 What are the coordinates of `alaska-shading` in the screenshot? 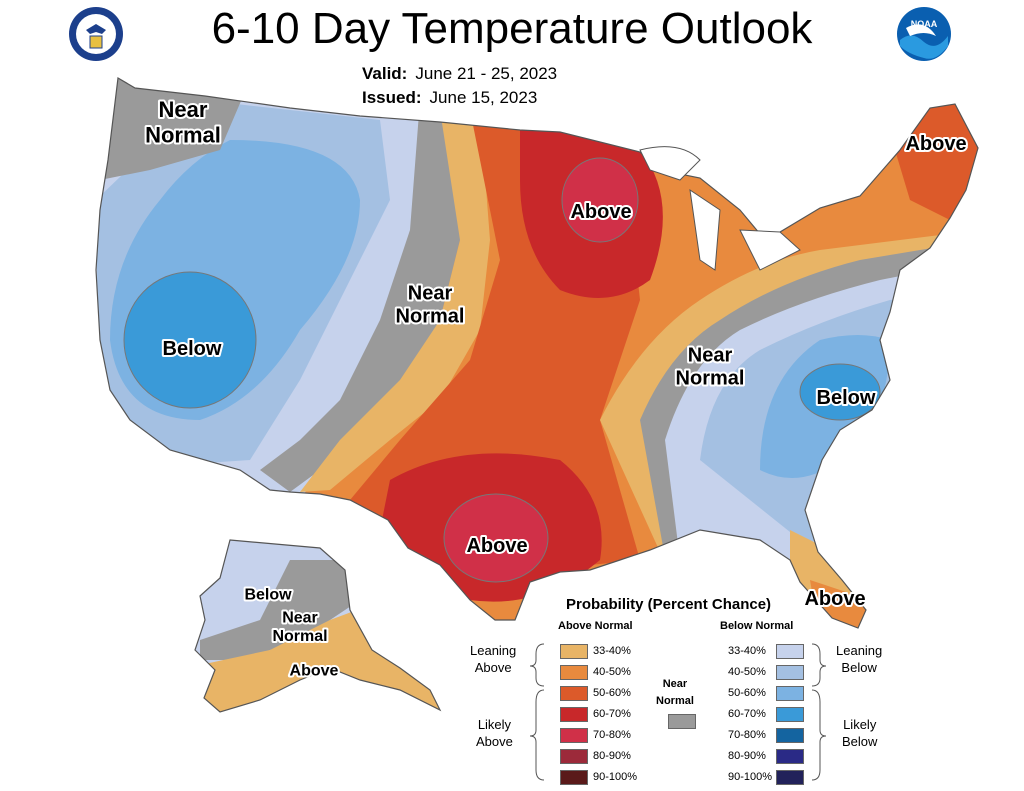 It's located at (317, 626).